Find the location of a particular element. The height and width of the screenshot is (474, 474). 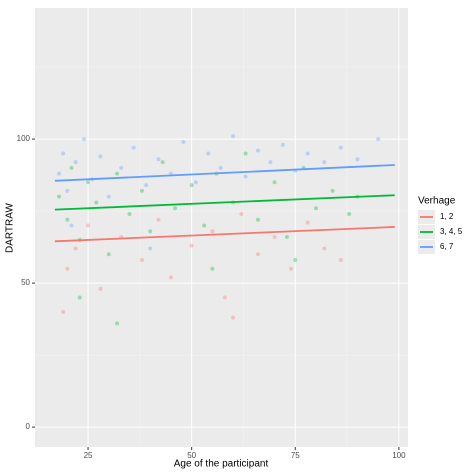

legend-label: 3, 4, 5 is located at coordinates (451, 231).